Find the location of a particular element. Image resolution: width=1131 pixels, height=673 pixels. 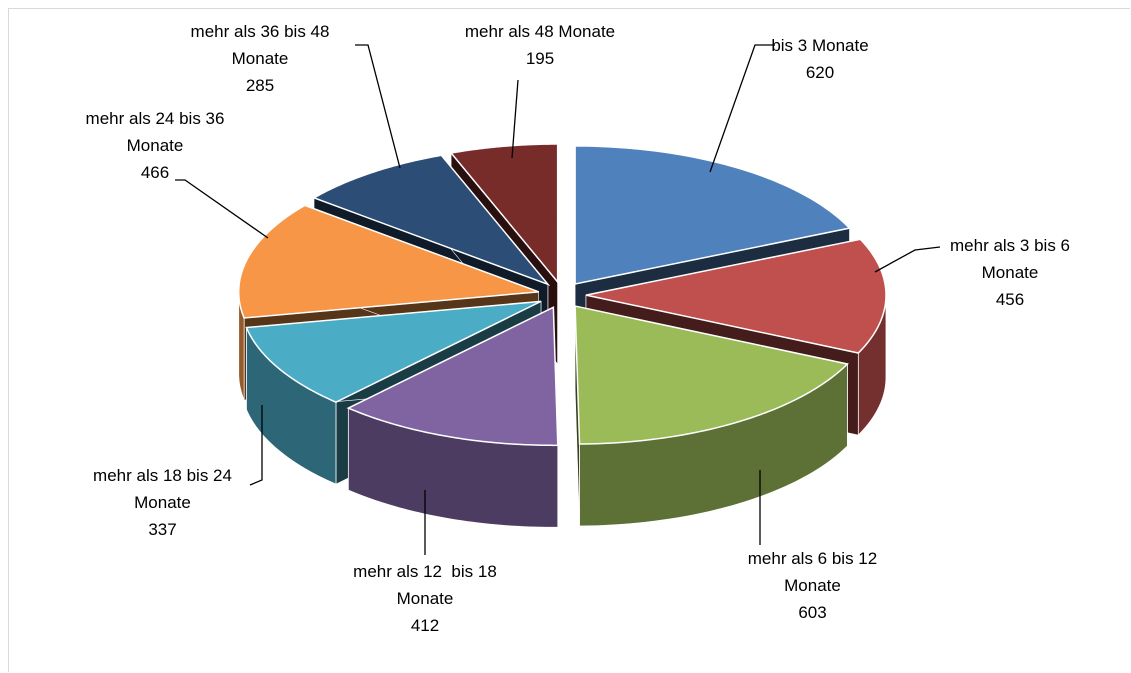

category-label: mehr als 12 bis 18 Monate is located at coordinates (427, 585).